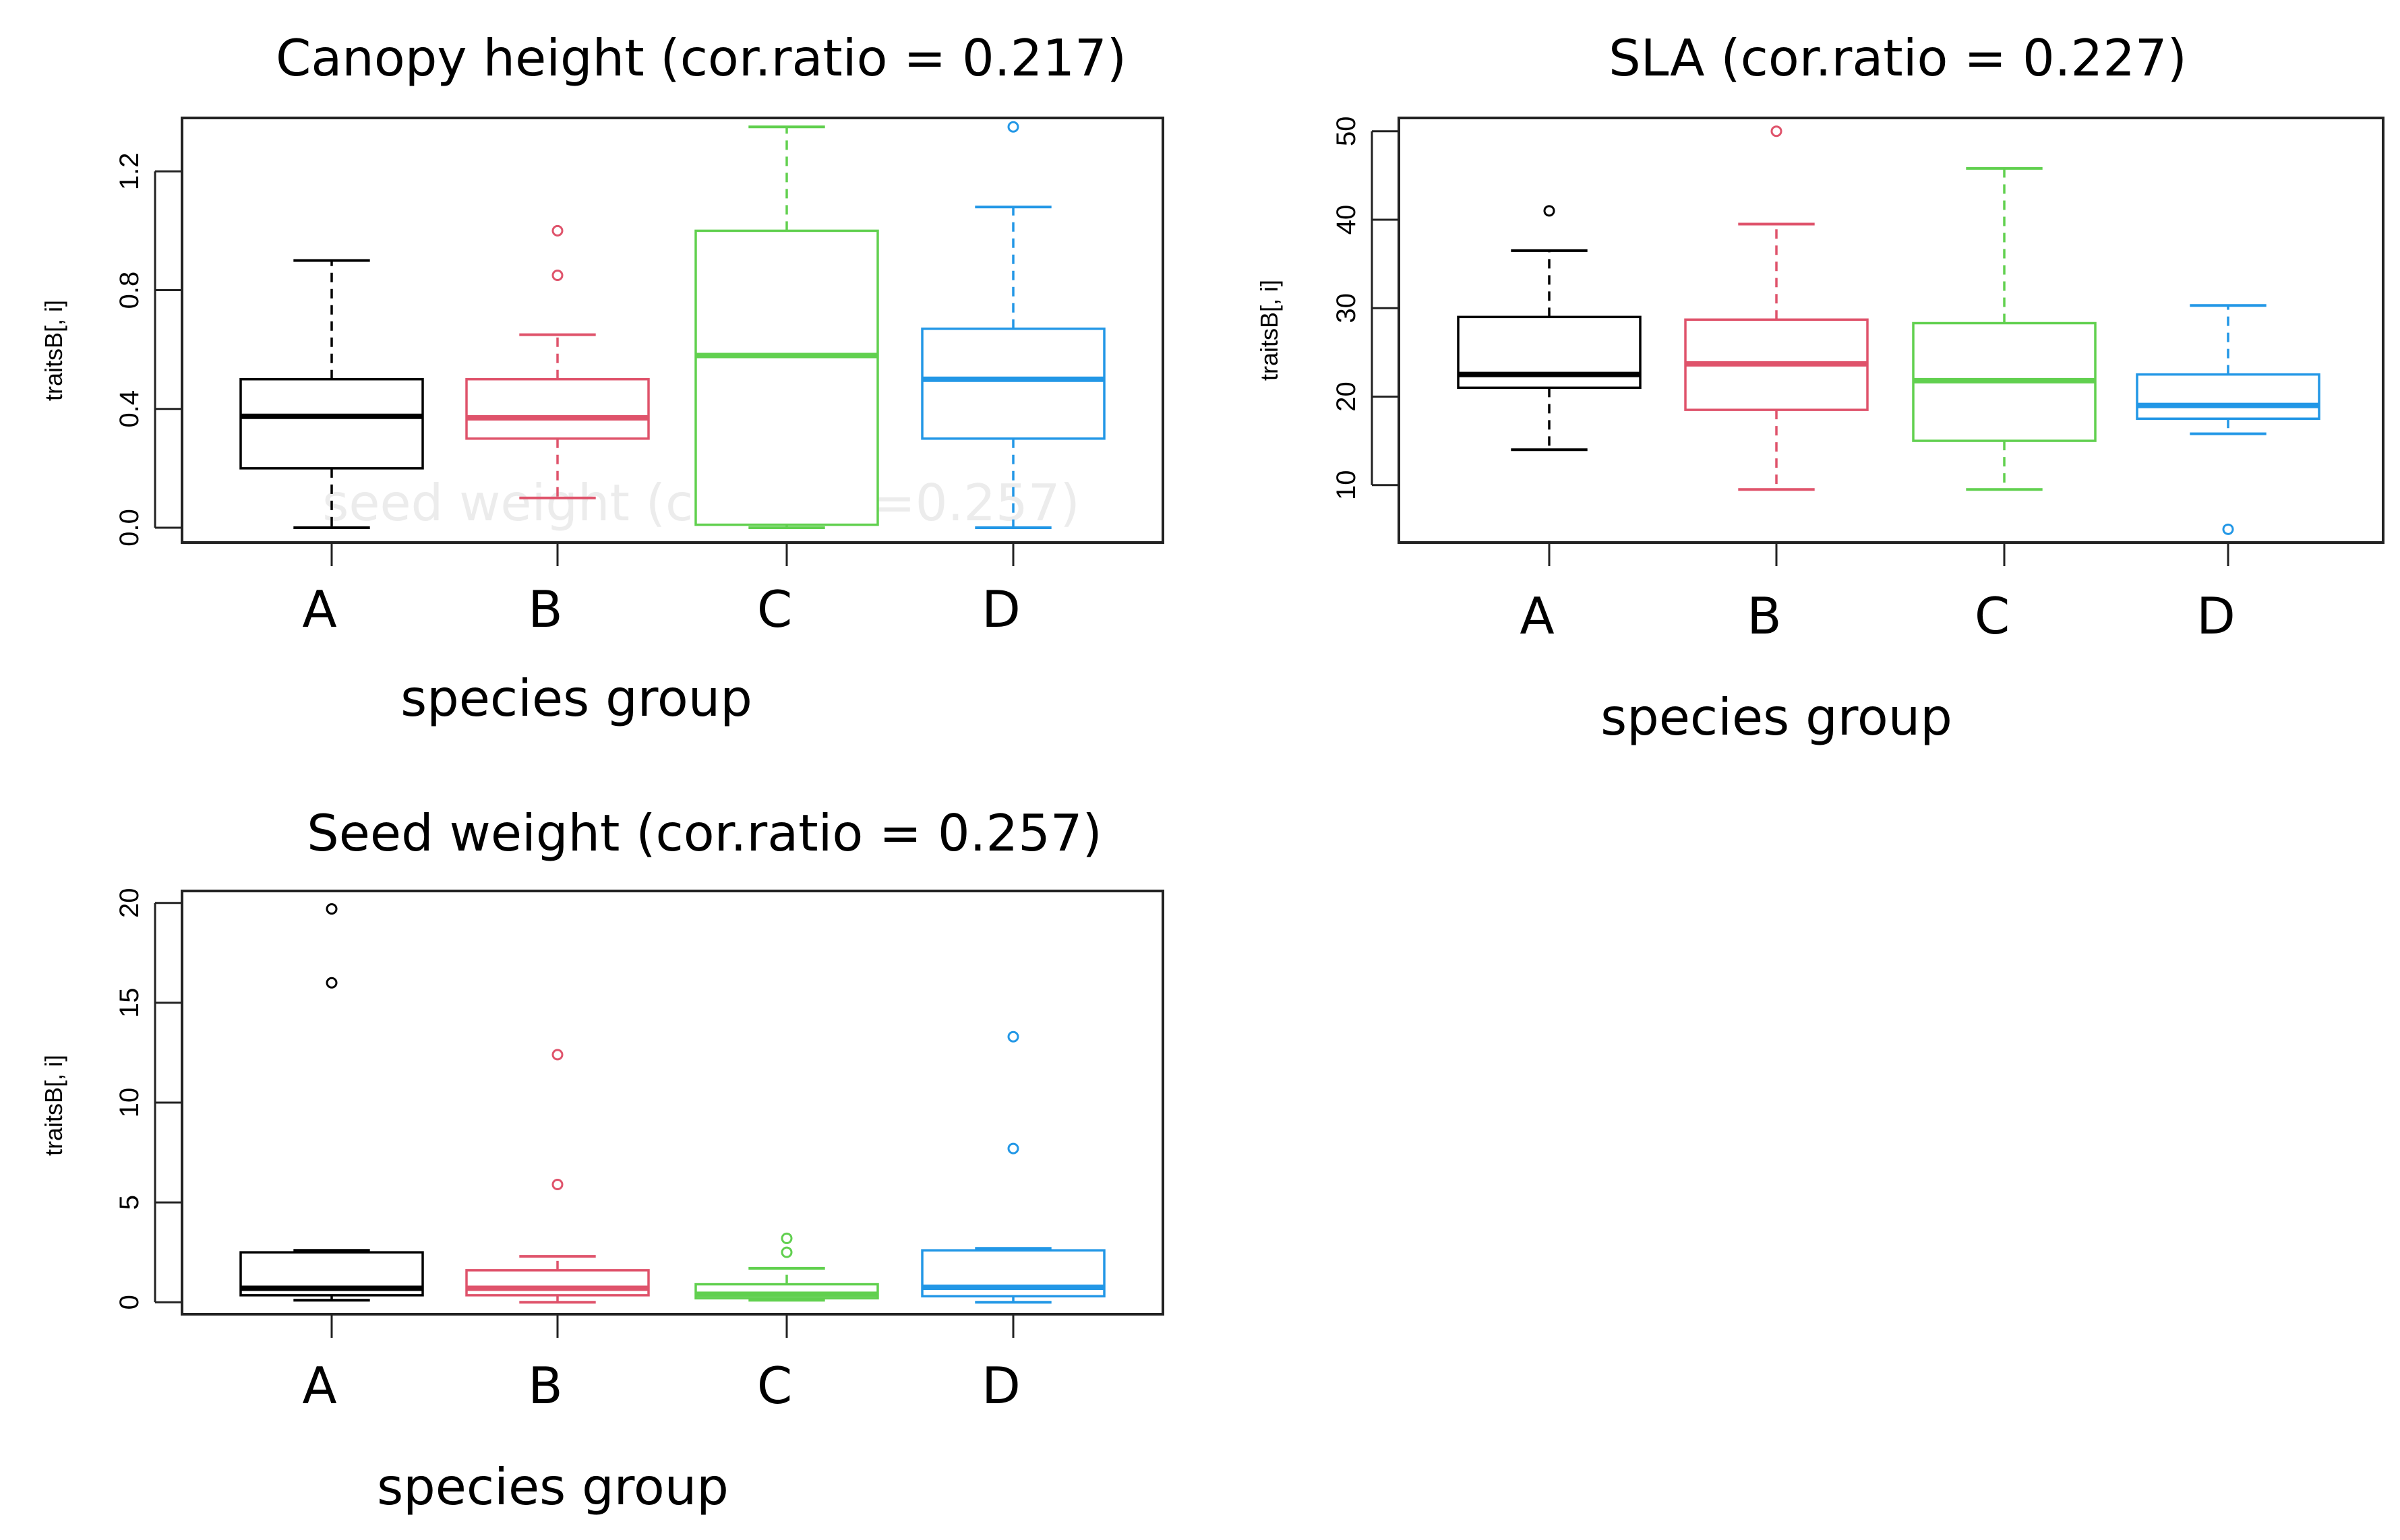  What do you see at coordinates (129, 1003) in the screenshot?
I see `y-tick-label: 15` at bounding box center [129, 1003].